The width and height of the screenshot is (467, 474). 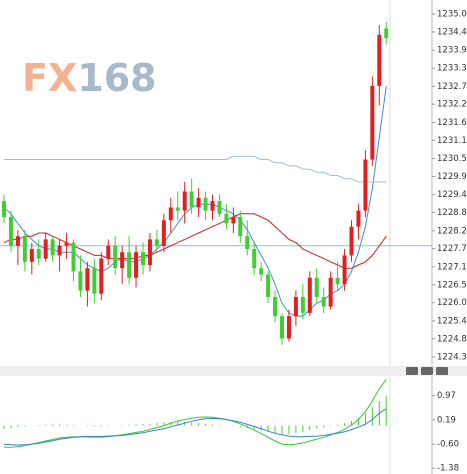 What do you see at coordinates (49, 78) in the screenshot?
I see `watermark-fx: FX` at bounding box center [49, 78].